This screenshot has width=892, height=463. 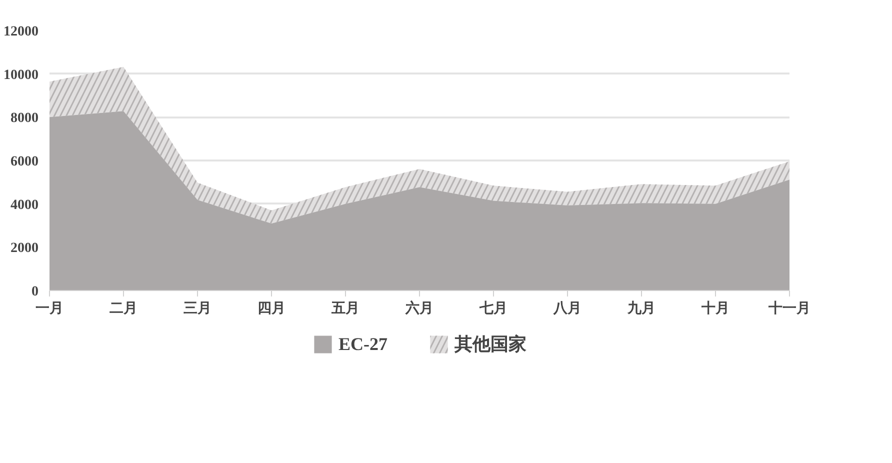 I want to click on y-tick-label: 2000, so click(x=24, y=248).